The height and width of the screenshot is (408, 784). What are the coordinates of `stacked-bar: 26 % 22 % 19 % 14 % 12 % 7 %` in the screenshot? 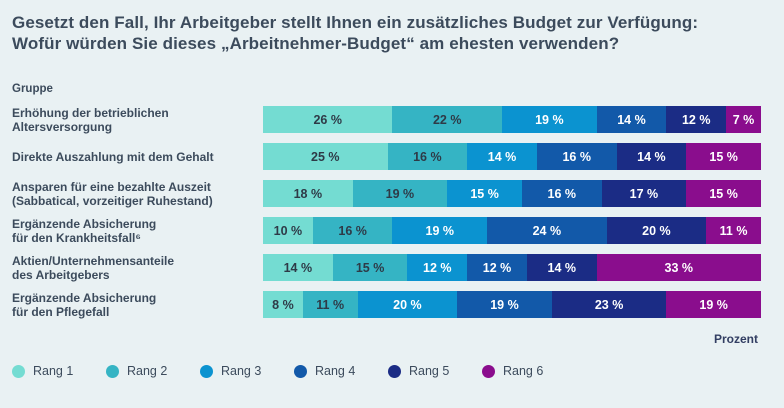 It's located at (512, 119).